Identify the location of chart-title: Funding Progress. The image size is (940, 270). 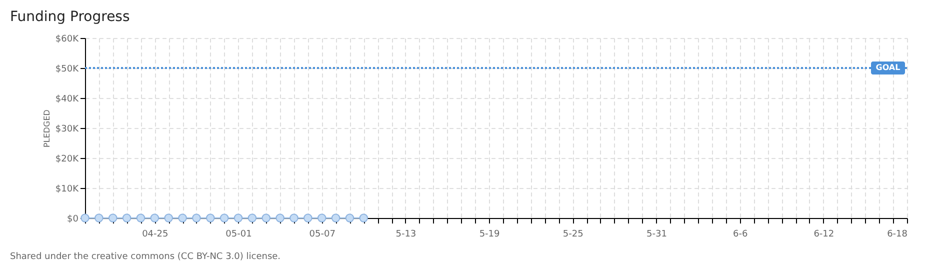
(70, 17).